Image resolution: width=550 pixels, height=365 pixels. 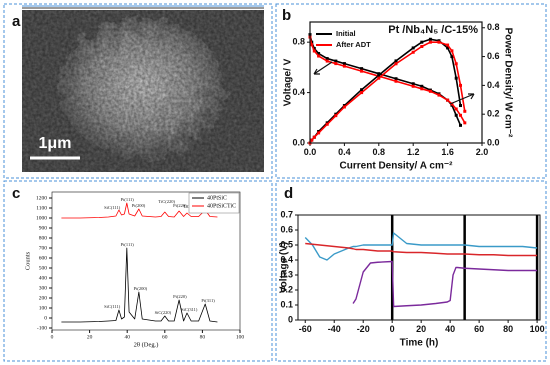 I want to click on peak-label: SiC(311), so click(x=189, y=309).